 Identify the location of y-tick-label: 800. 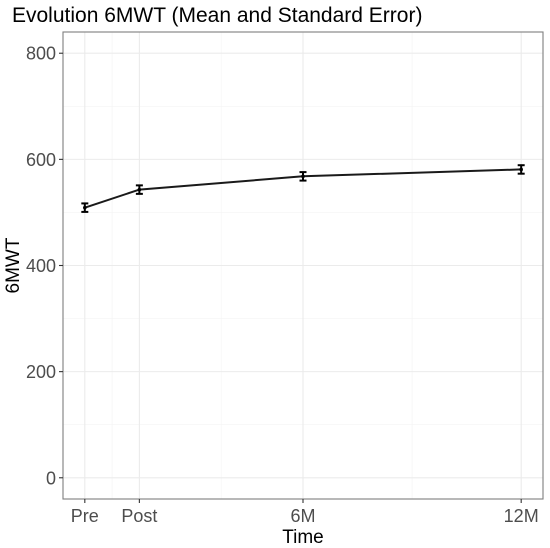
(41, 54).